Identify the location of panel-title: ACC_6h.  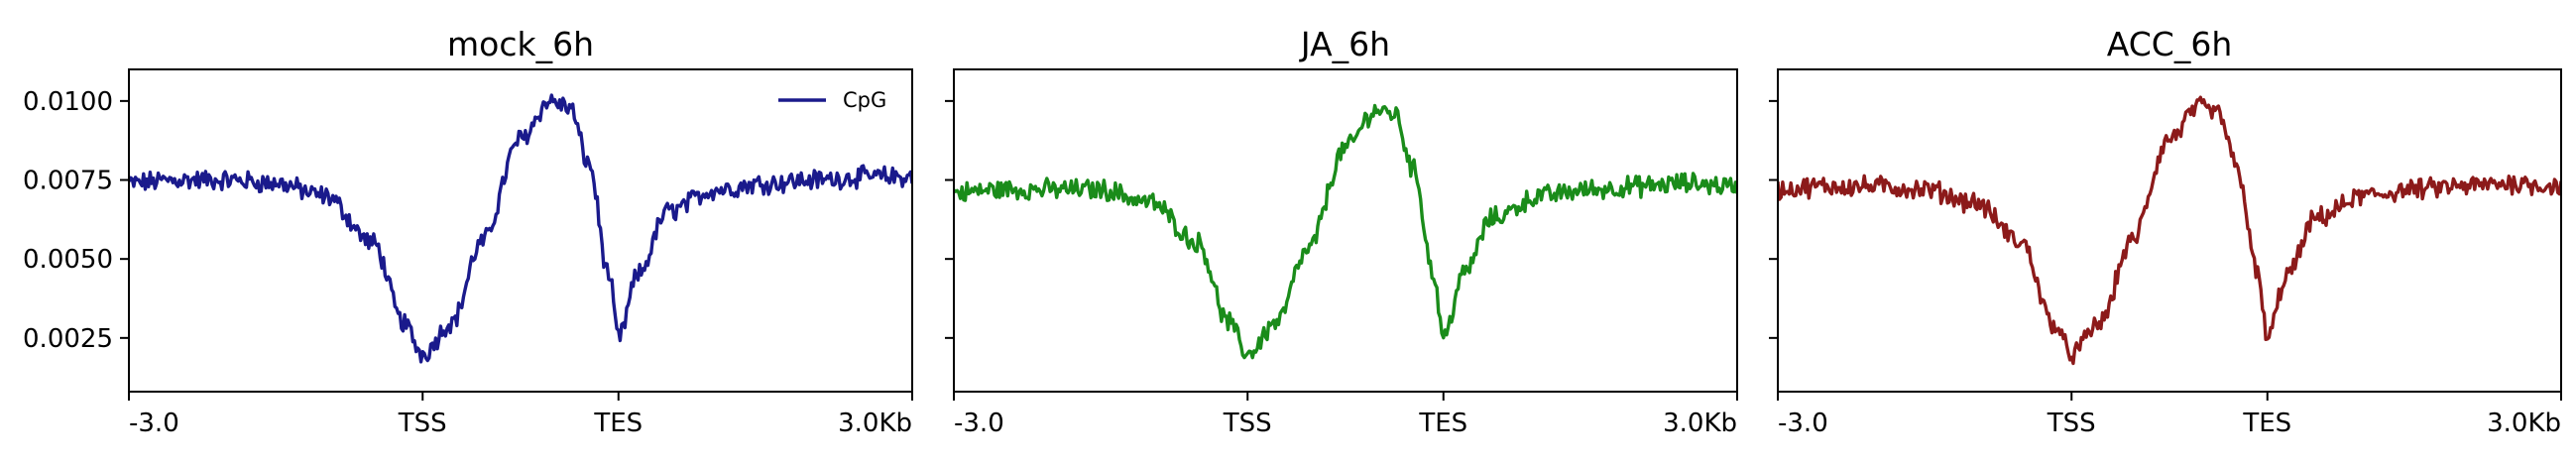
(2170, 44).